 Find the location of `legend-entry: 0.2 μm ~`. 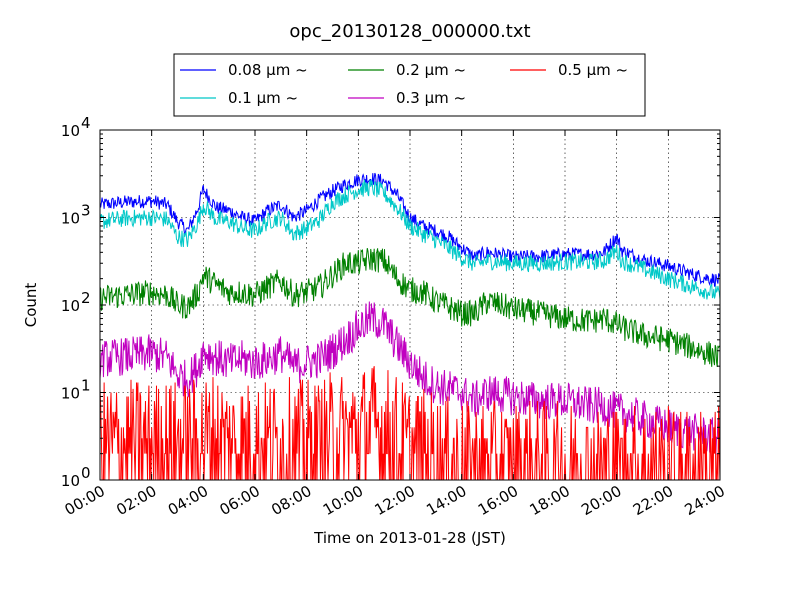

legend-entry: 0.2 μm ~ is located at coordinates (431, 70).